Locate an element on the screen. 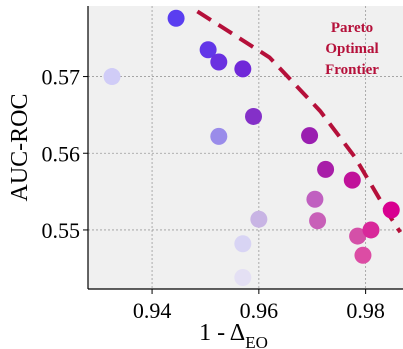 The width and height of the screenshot is (403, 349). x-tick-label: 0.98 is located at coordinates (365, 310).